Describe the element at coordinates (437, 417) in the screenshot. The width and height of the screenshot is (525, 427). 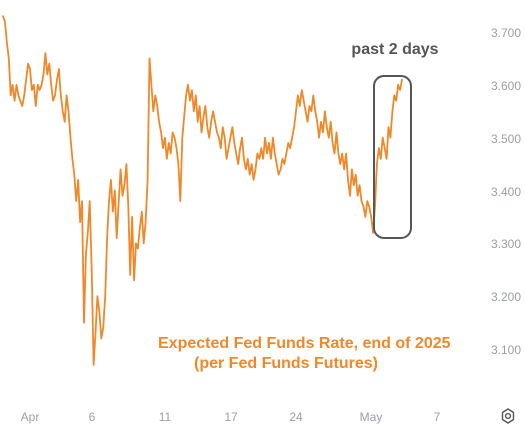
I see `x-tick-label: 7` at that location.